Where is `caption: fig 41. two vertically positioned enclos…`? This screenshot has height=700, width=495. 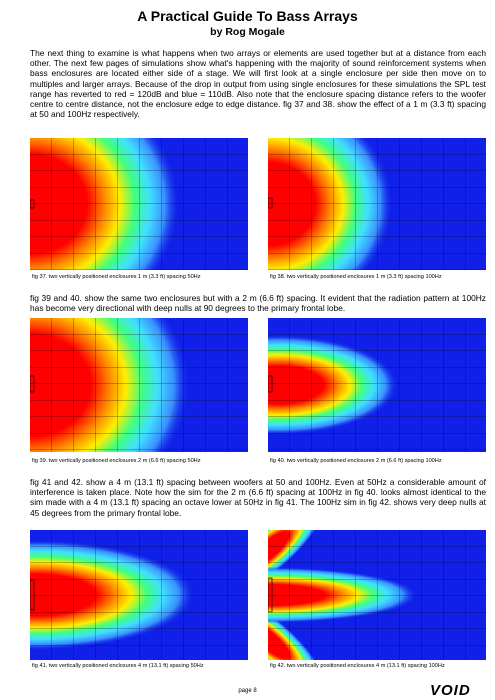
caption: fig 41. two vertically positioned enclos… is located at coordinates (118, 666).